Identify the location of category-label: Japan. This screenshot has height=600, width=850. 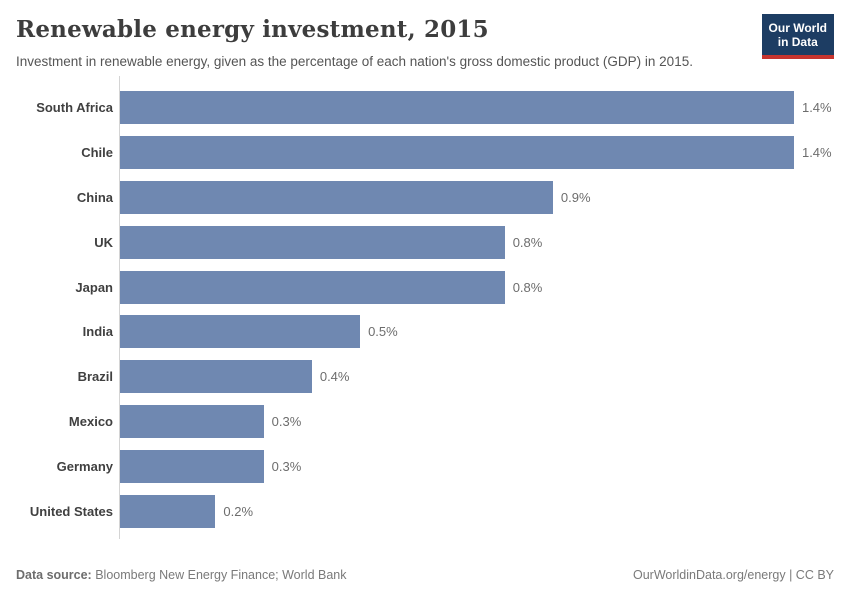
(94, 287).